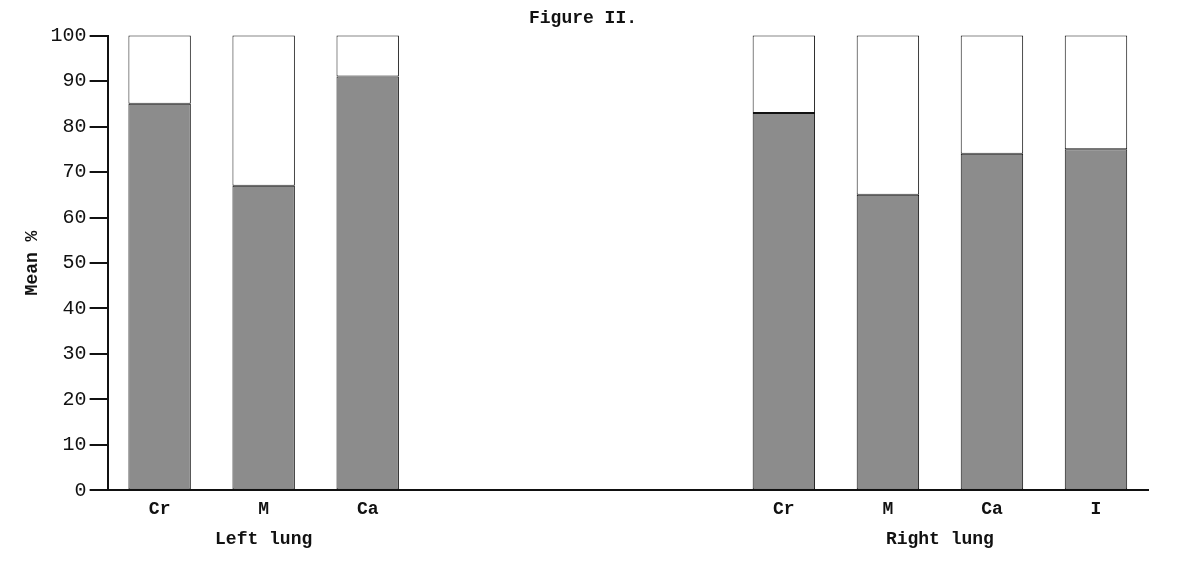 The image size is (1177, 567). I want to click on y-tick-label: 30, so click(74, 354).